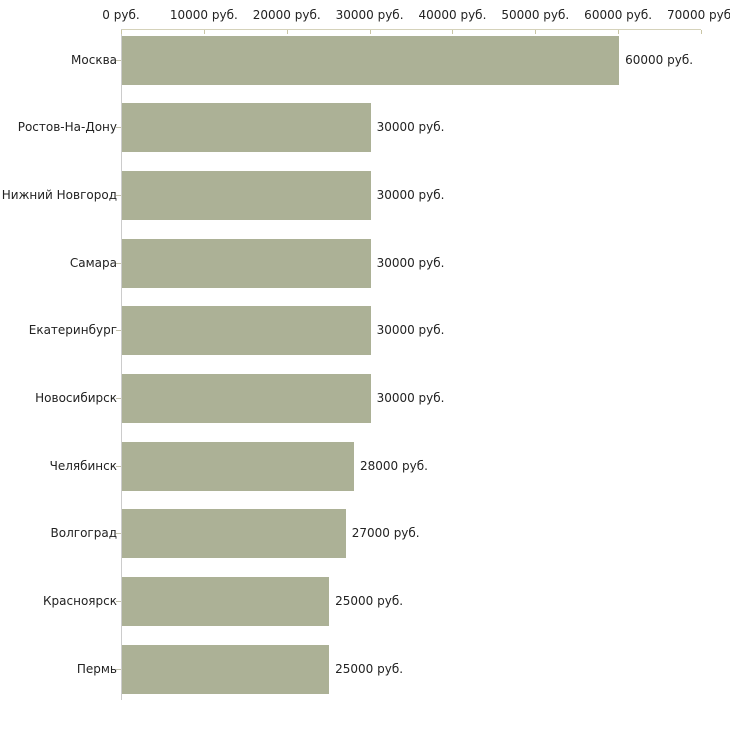 The height and width of the screenshot is (730, 730). What do you see at coordinates (67, 127) in the screenshot?
I see `category-label: Ростов-На-Дону` at bounding box center [67, 127].